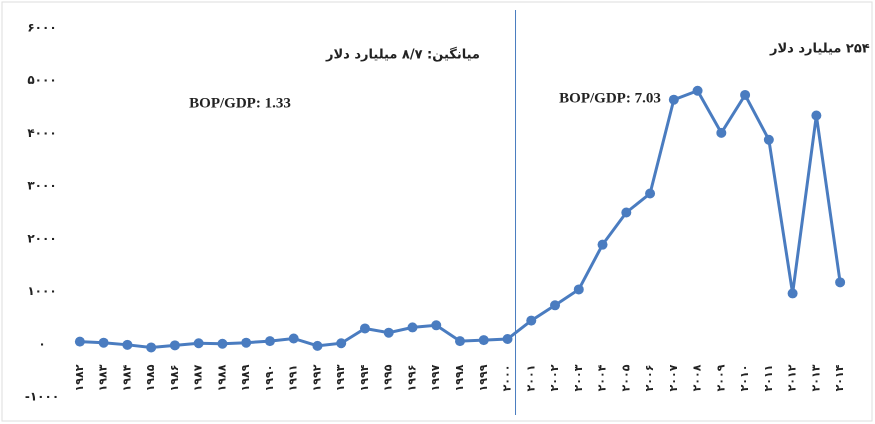 Image resolution: width=875 pixels, height=424 pixels. I want to click on x-tick-label: ۱۹۹۷, so click(435, 377).